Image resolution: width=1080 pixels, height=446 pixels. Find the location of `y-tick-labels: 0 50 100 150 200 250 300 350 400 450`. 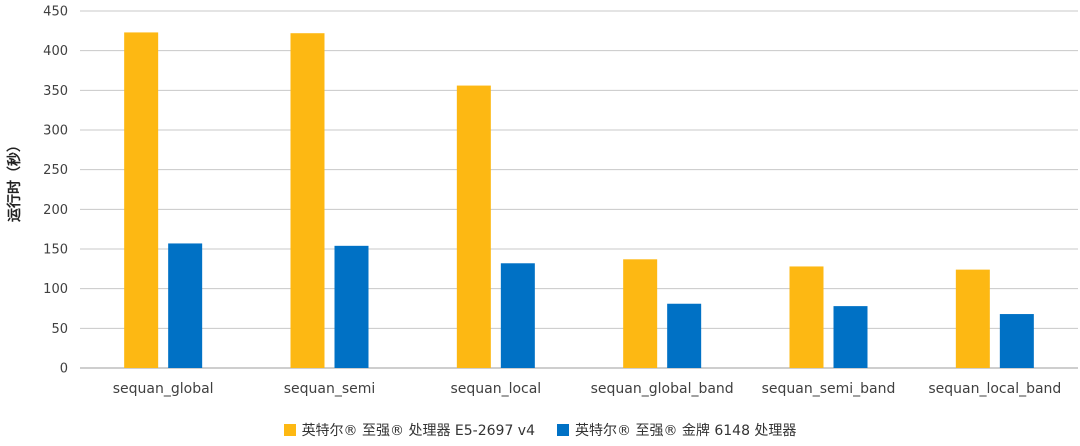

y-tick-labels: 0 50 100 150 200 250 300 350 400 450 is located at coordinates (55, 191).